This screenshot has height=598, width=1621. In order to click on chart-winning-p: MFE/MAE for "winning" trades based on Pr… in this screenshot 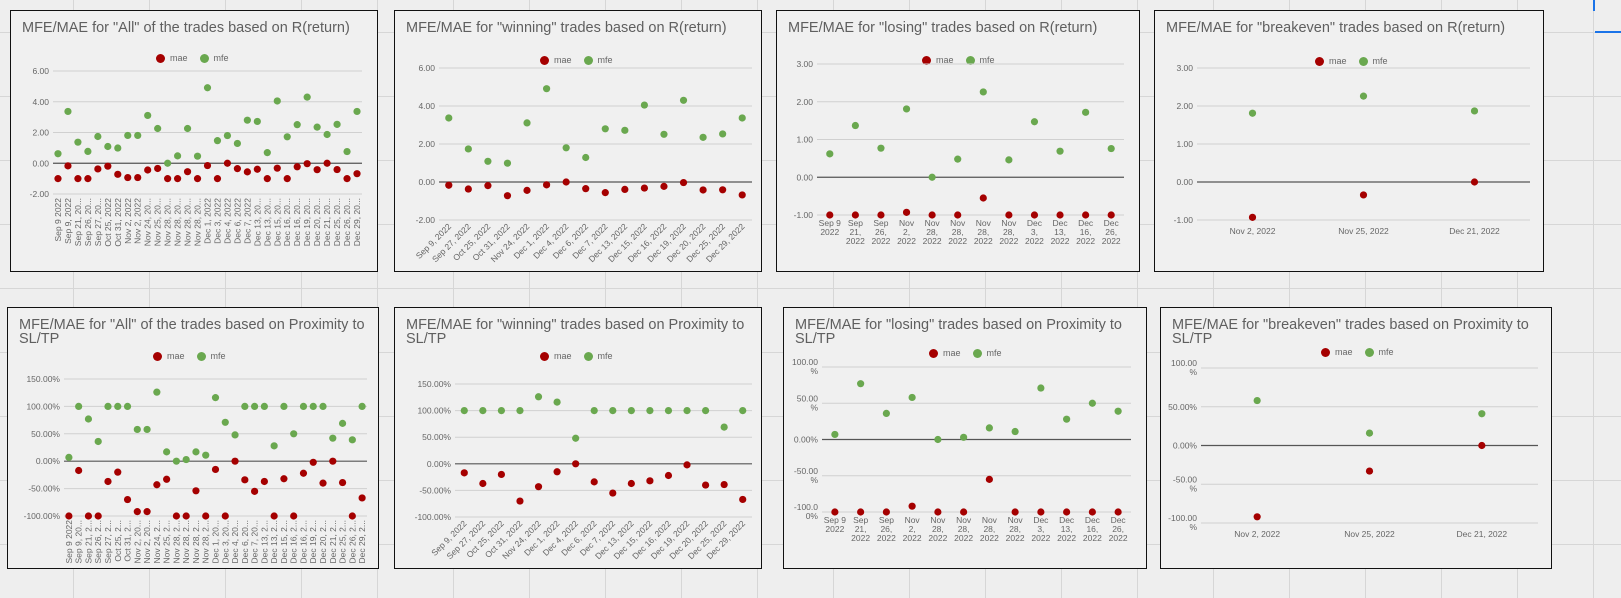, I will do `click(578, 438)`.